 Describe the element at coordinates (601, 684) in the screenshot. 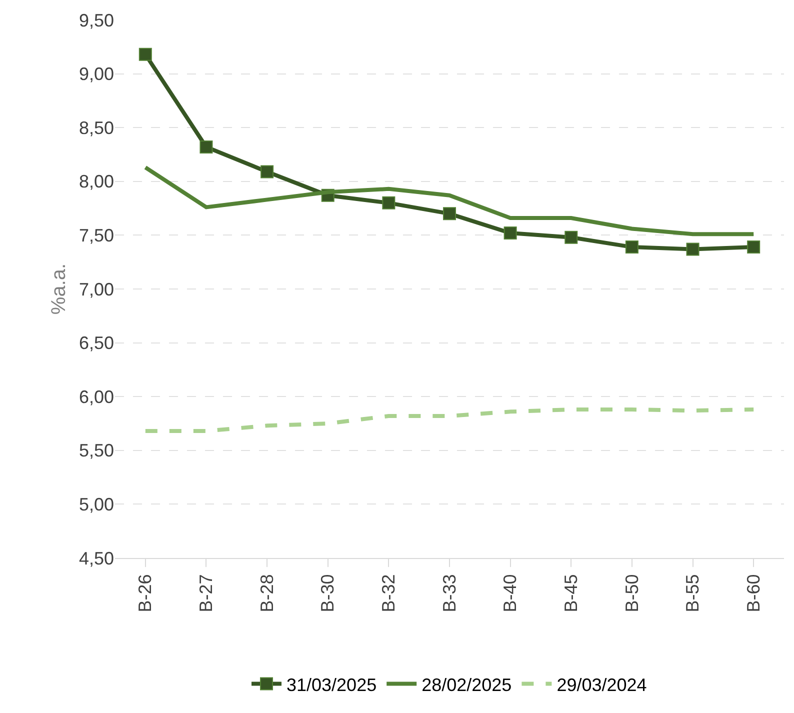

I see `legend-label: 29/03/2024` at that location.